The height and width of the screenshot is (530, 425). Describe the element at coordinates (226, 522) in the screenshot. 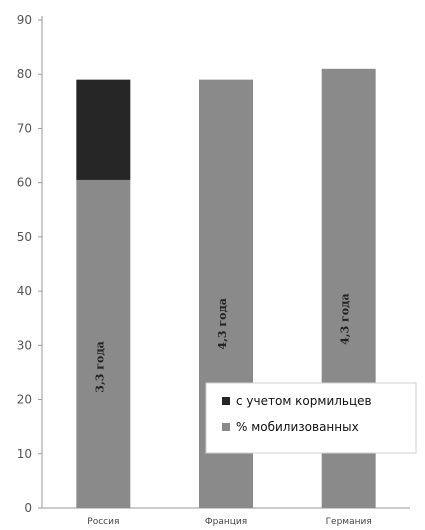

I see `x-category-label: Франция` at that location.